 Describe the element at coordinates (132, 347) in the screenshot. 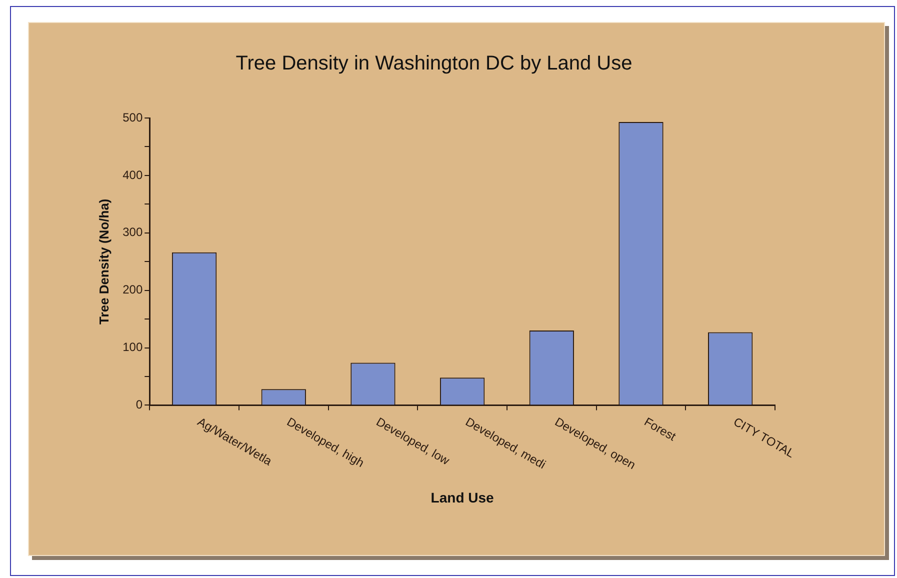

I see `y-tick-label: 100` at that location.